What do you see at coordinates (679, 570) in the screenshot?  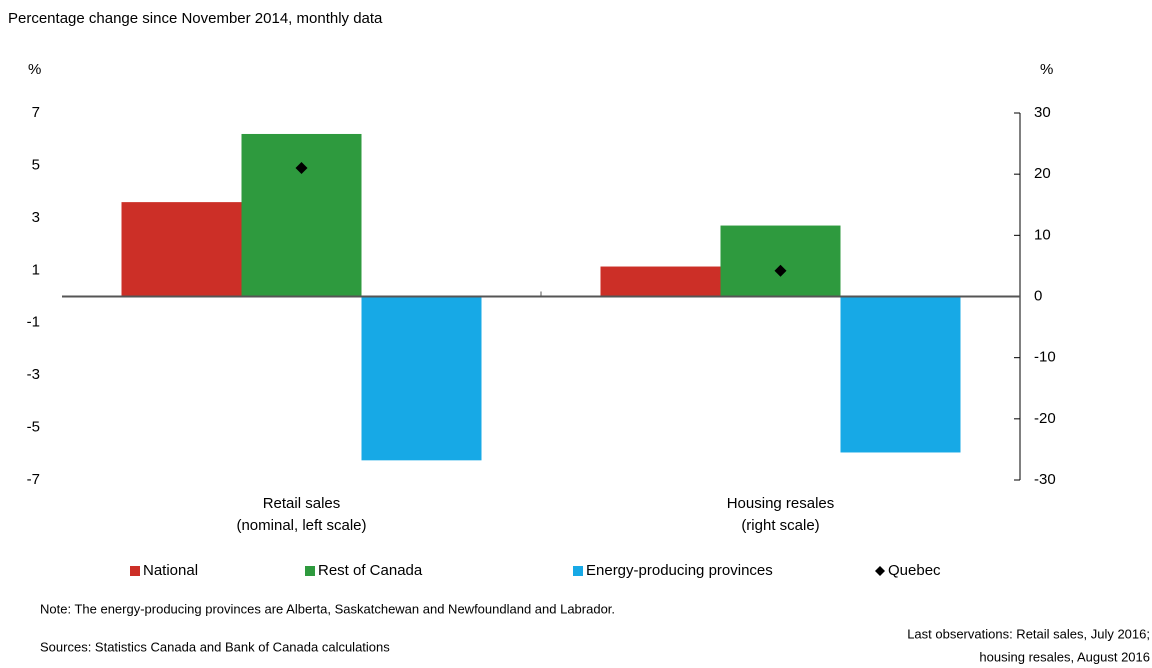 I see `legend-label: Energy-producing provinces` at bounding box center [679, 570].